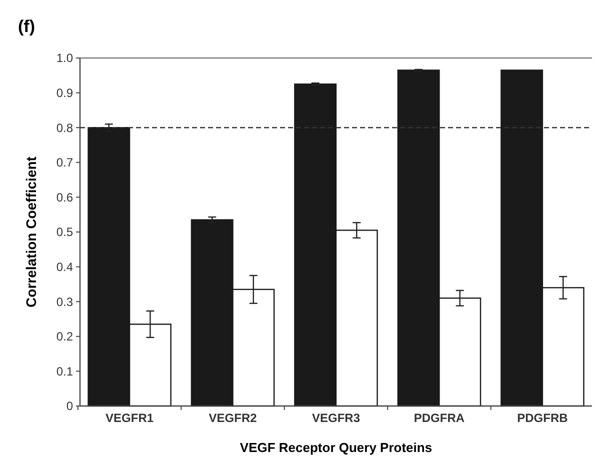 The image size is (608, 474). Describe the element at coordinates (65, 58) in the screenshot. I see `y-tick-label: 1.0` at that location.